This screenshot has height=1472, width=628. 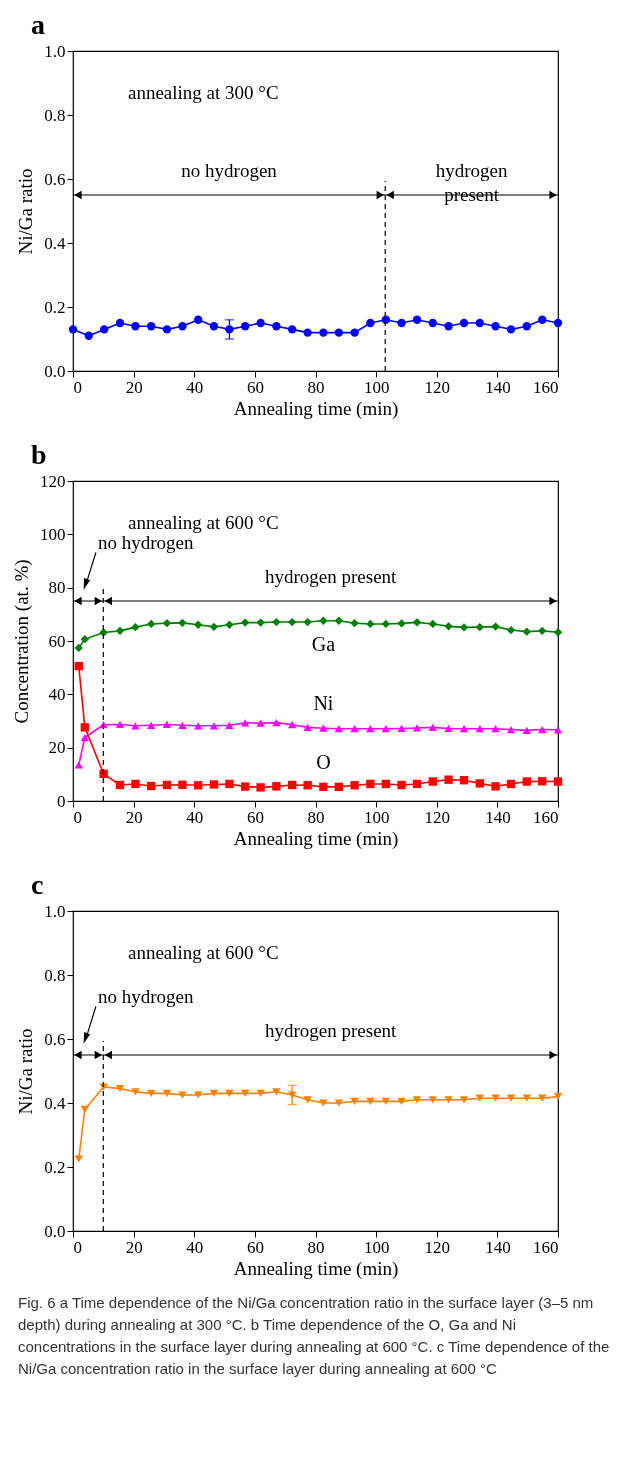 I want to click on y-tick-label: 0, so click(x=61, y=801).